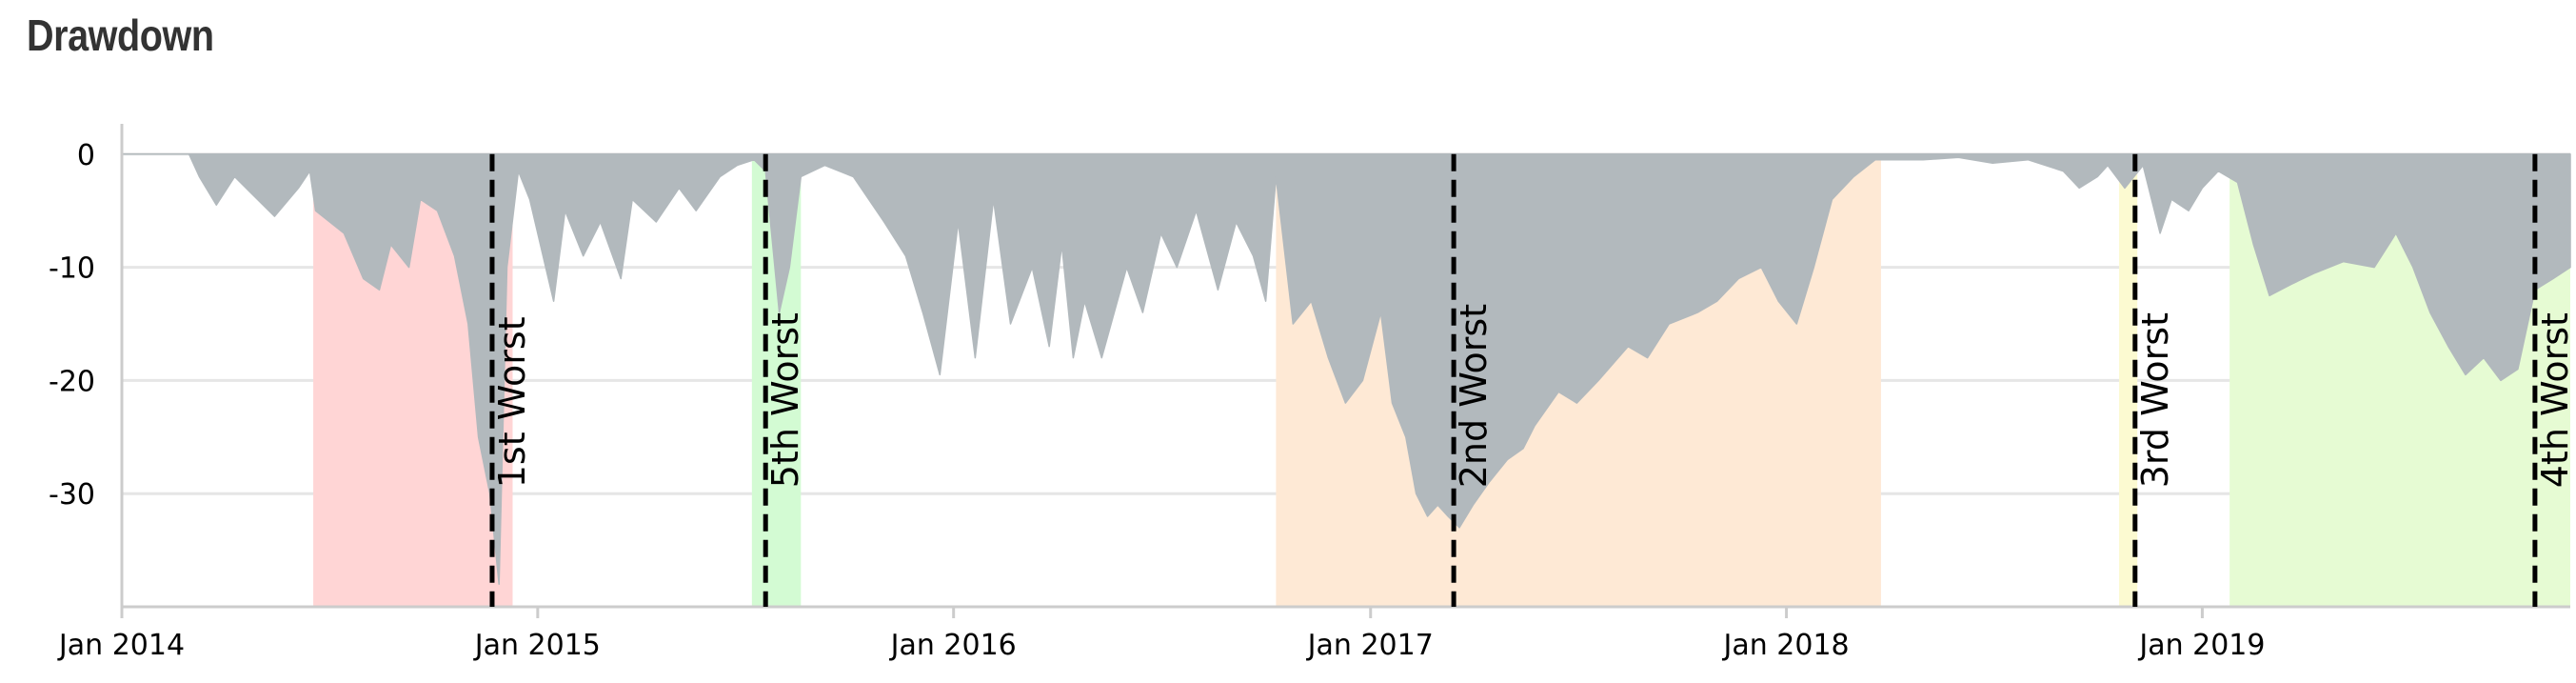 Image resolution: width=2576 pixels, height=683 pixels. Describe the element at coordinates (785, 400) in the screenshot. I see `period-label: 5th Worst` at that location.